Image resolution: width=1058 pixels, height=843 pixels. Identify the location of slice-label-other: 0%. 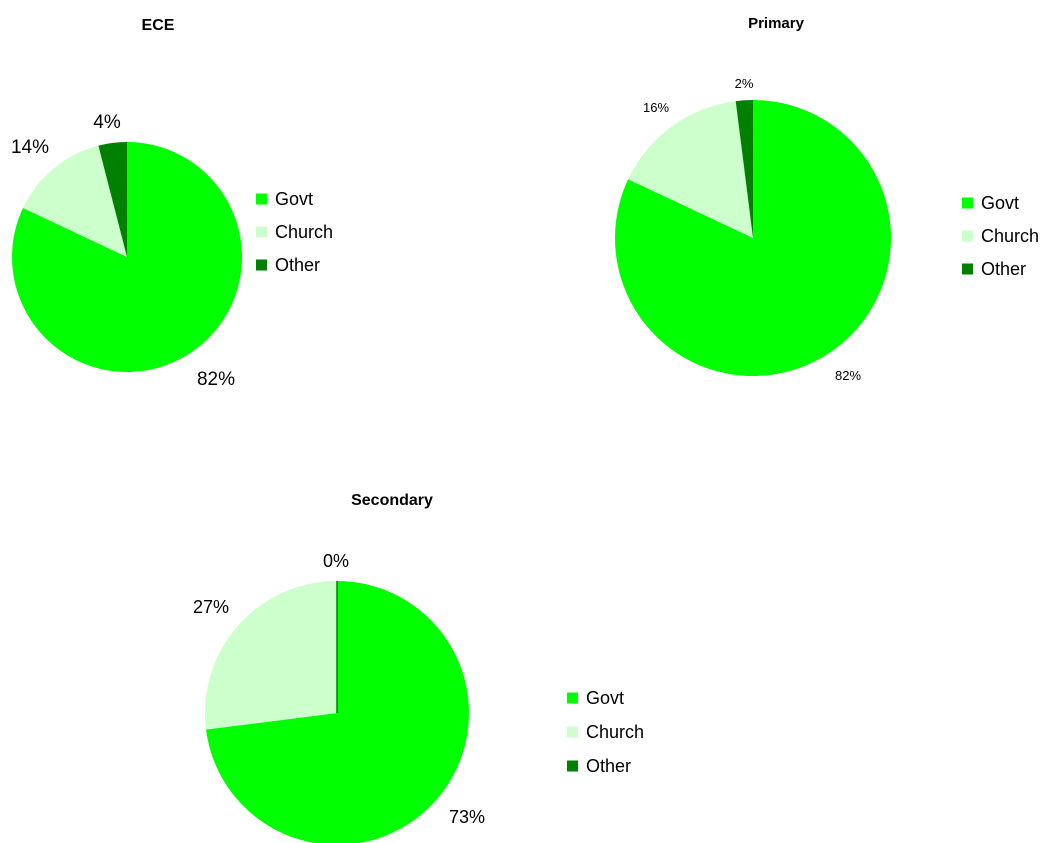
(336, 561).